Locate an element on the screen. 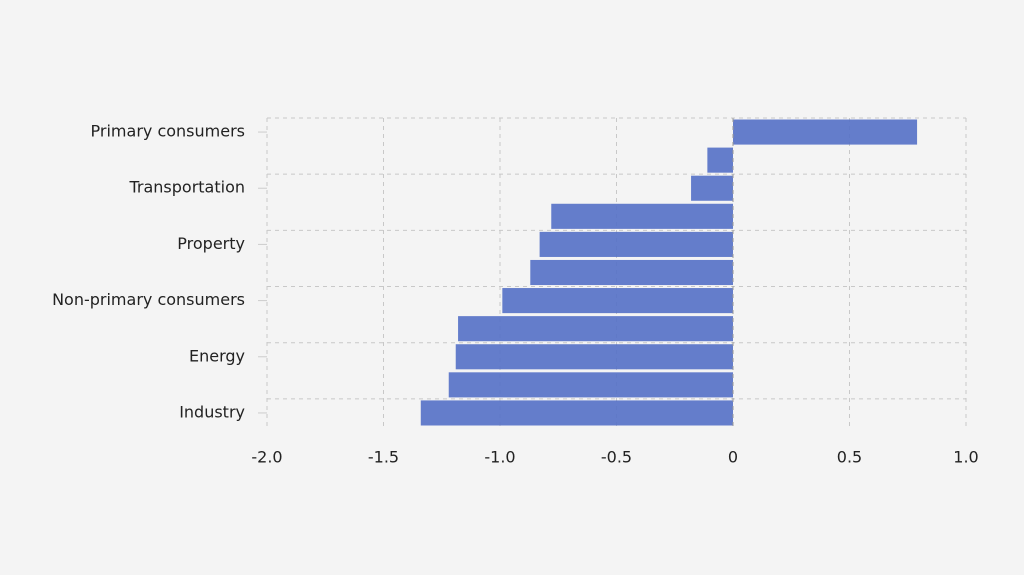  y-tick-label: Transportation is located at coordinates (186, 187).